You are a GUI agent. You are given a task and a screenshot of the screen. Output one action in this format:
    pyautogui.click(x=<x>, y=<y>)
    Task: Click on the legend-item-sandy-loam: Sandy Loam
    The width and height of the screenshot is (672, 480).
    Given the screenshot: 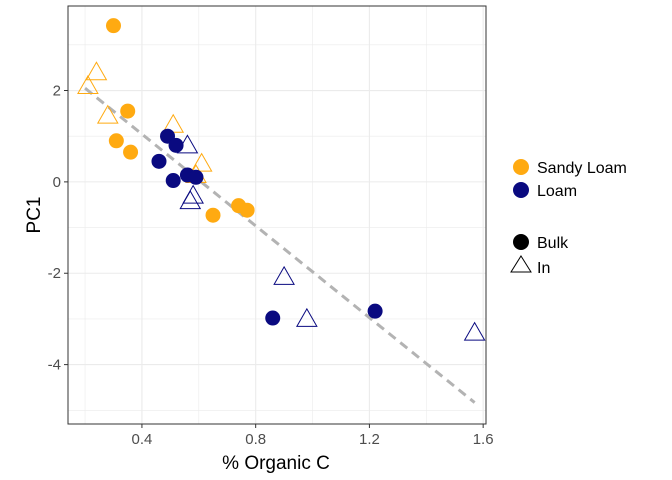 What is the action you would take?
    pyautogui.click(x=570, y=168)
    